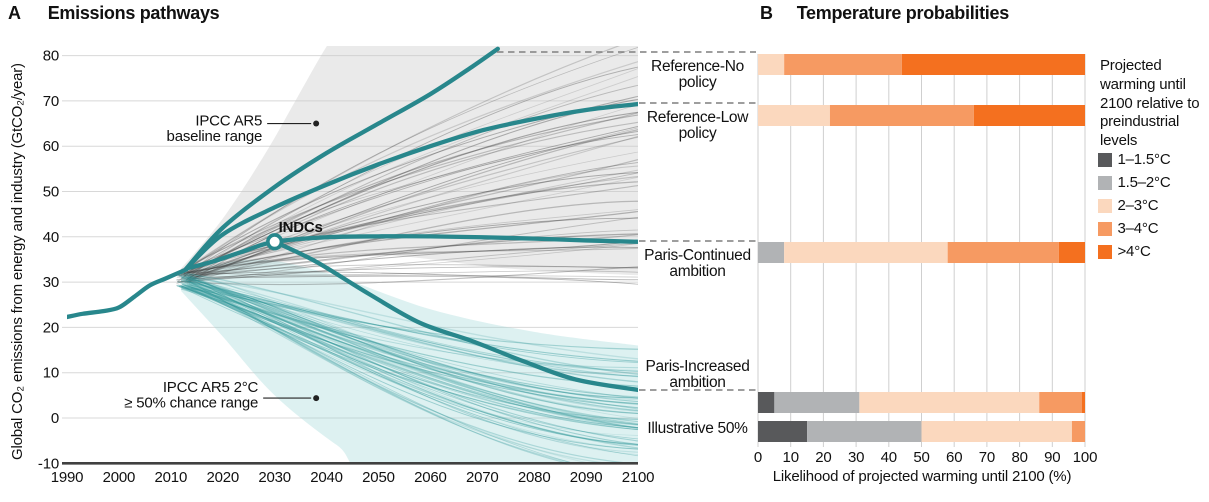  What do you see at coordinates (316, 398) in the screenshot?
I see `annotation-pointer-dot` at bounding box center [316, 398].